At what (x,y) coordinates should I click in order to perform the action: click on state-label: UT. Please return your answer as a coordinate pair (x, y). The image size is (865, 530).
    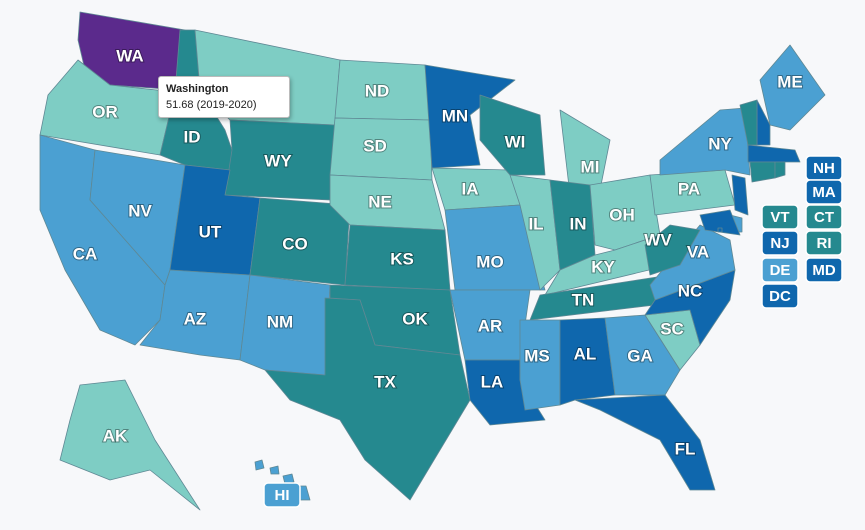
    Looking at the image, I should click on (210, 231).